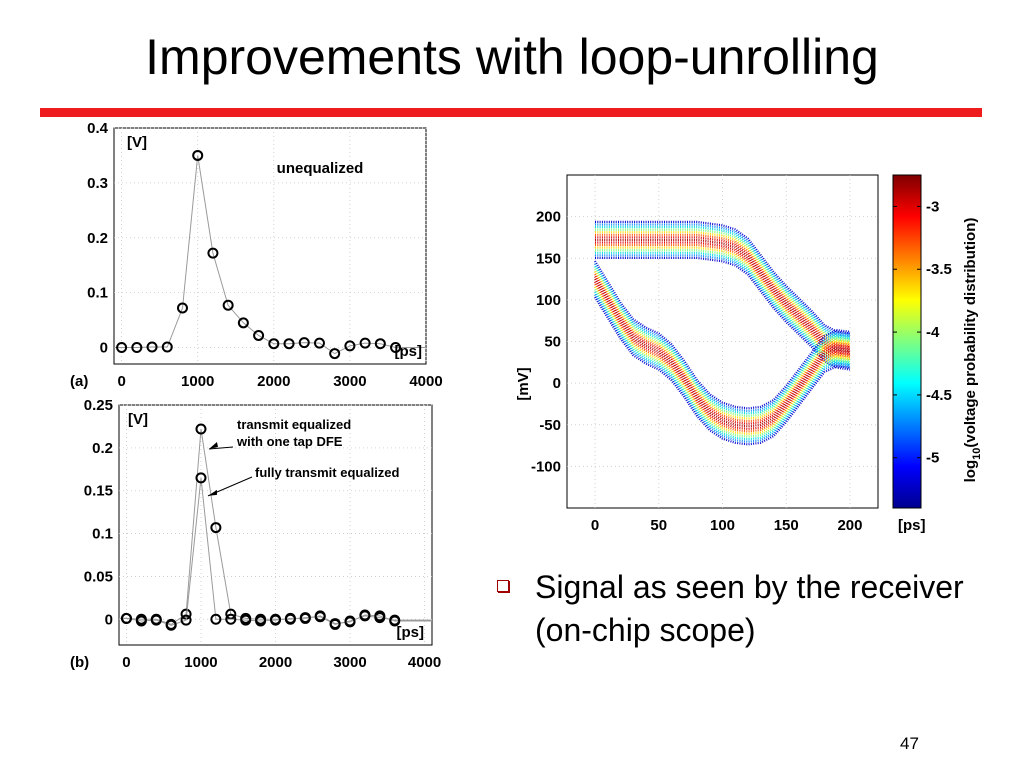 This screenshot has width=1024, height=768. Describe the element at coordinates (849, 525) in the screenshot. I see `x-tick-label: 200` at that location.